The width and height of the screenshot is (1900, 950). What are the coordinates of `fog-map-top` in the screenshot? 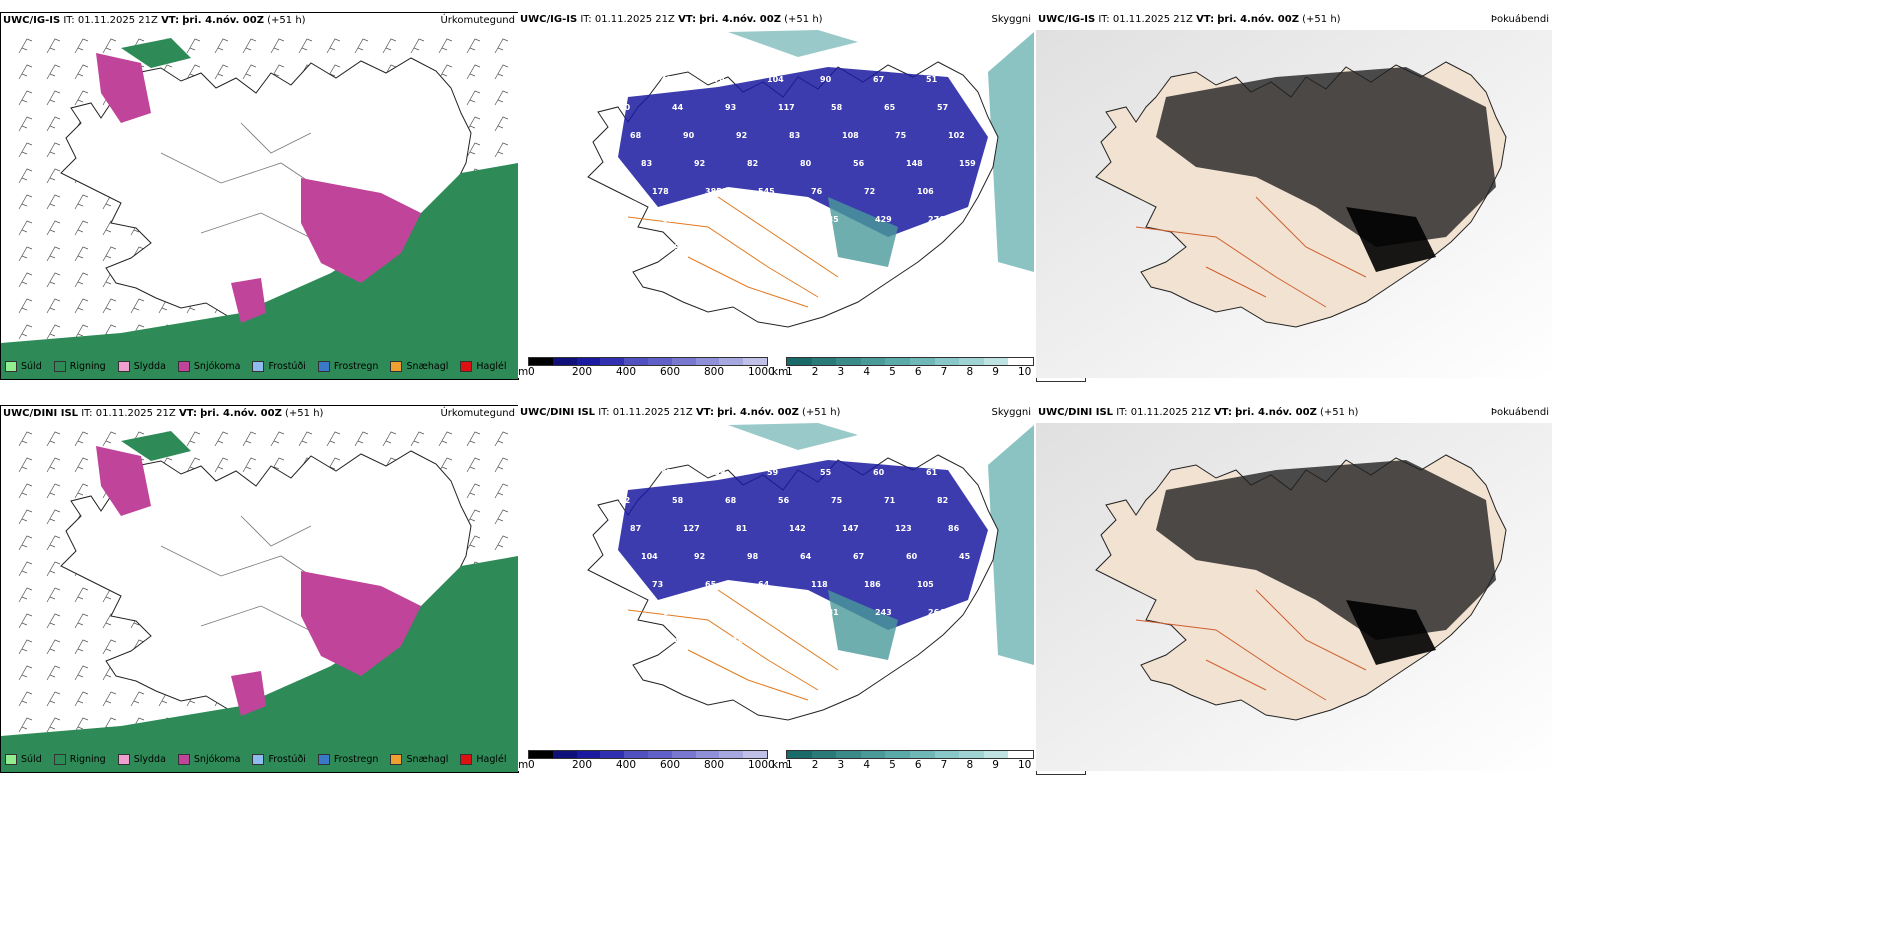 It's located at (1294, 204).